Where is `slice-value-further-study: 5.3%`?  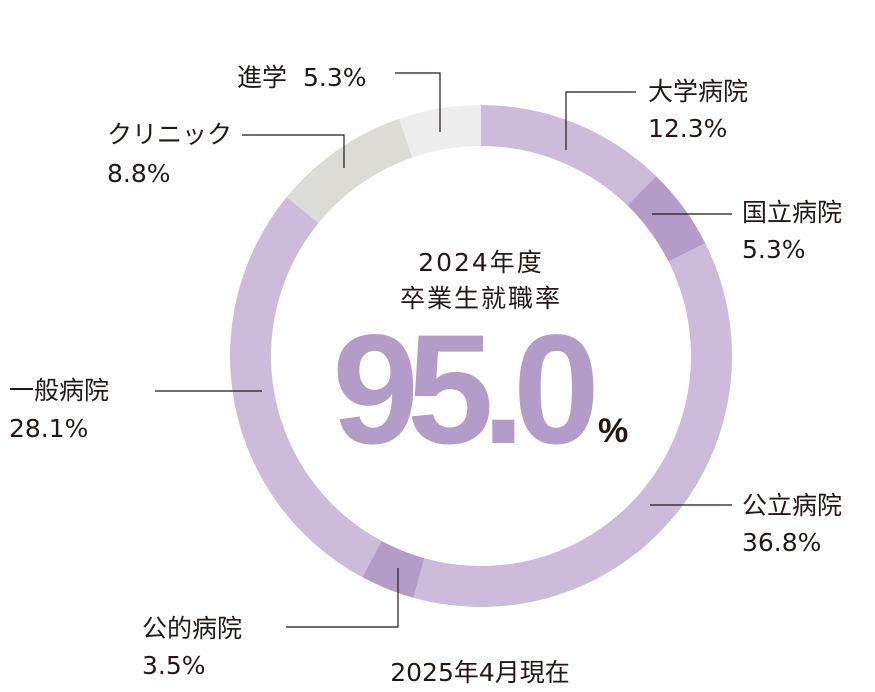
slice-value-further-study: 5.3% is located at coordinates (335, 77).